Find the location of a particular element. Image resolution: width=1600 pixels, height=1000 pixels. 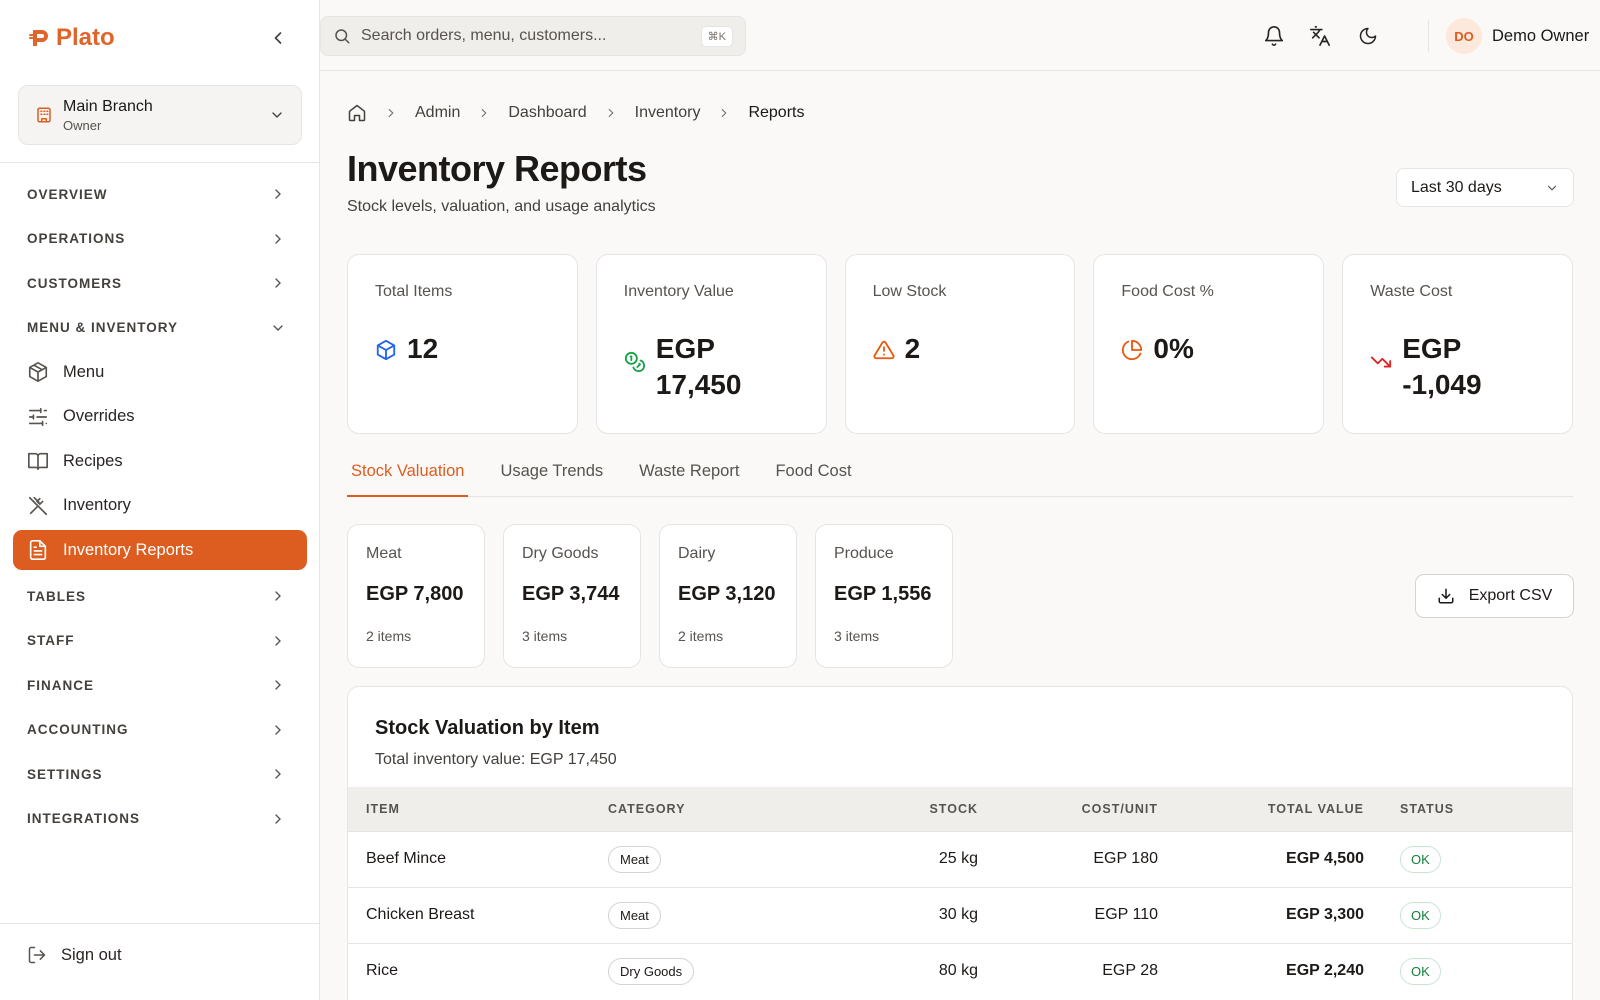

collapse-sidebar-button is located at coordinates (278, 38).